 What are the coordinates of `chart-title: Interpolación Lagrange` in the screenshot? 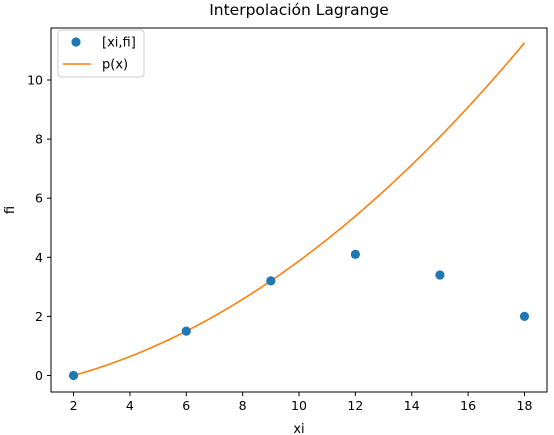 It's located at (299, 10).